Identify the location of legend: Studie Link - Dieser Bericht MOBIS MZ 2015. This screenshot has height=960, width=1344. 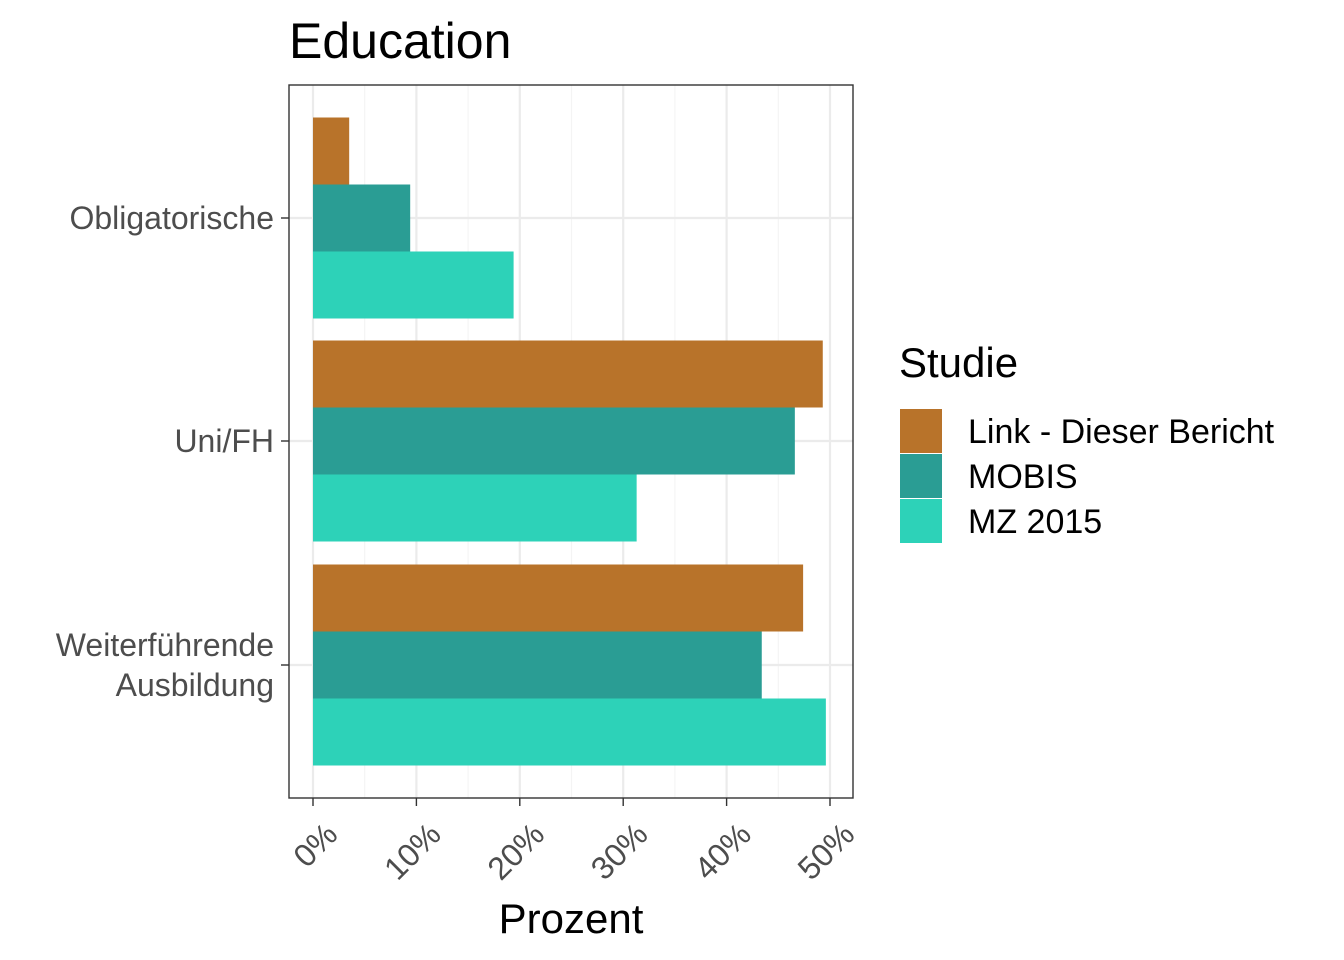
(1087, 441).